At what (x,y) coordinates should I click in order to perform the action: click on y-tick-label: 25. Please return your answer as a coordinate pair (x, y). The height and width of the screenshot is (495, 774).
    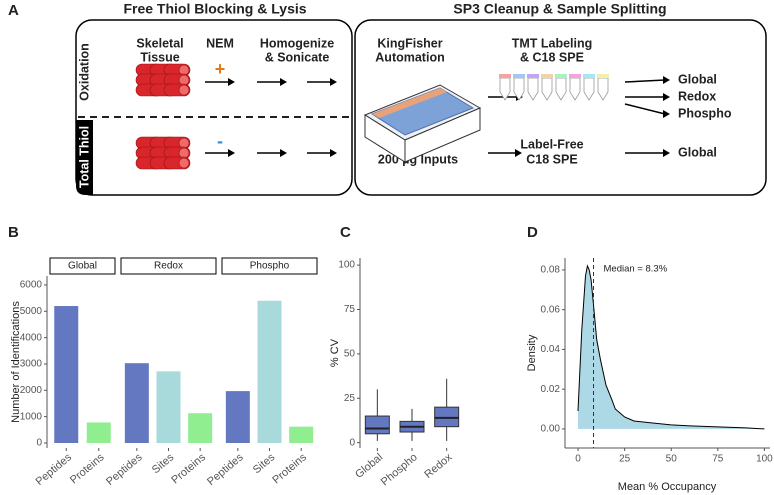
    Looking at the image, I should click on (350, 398).